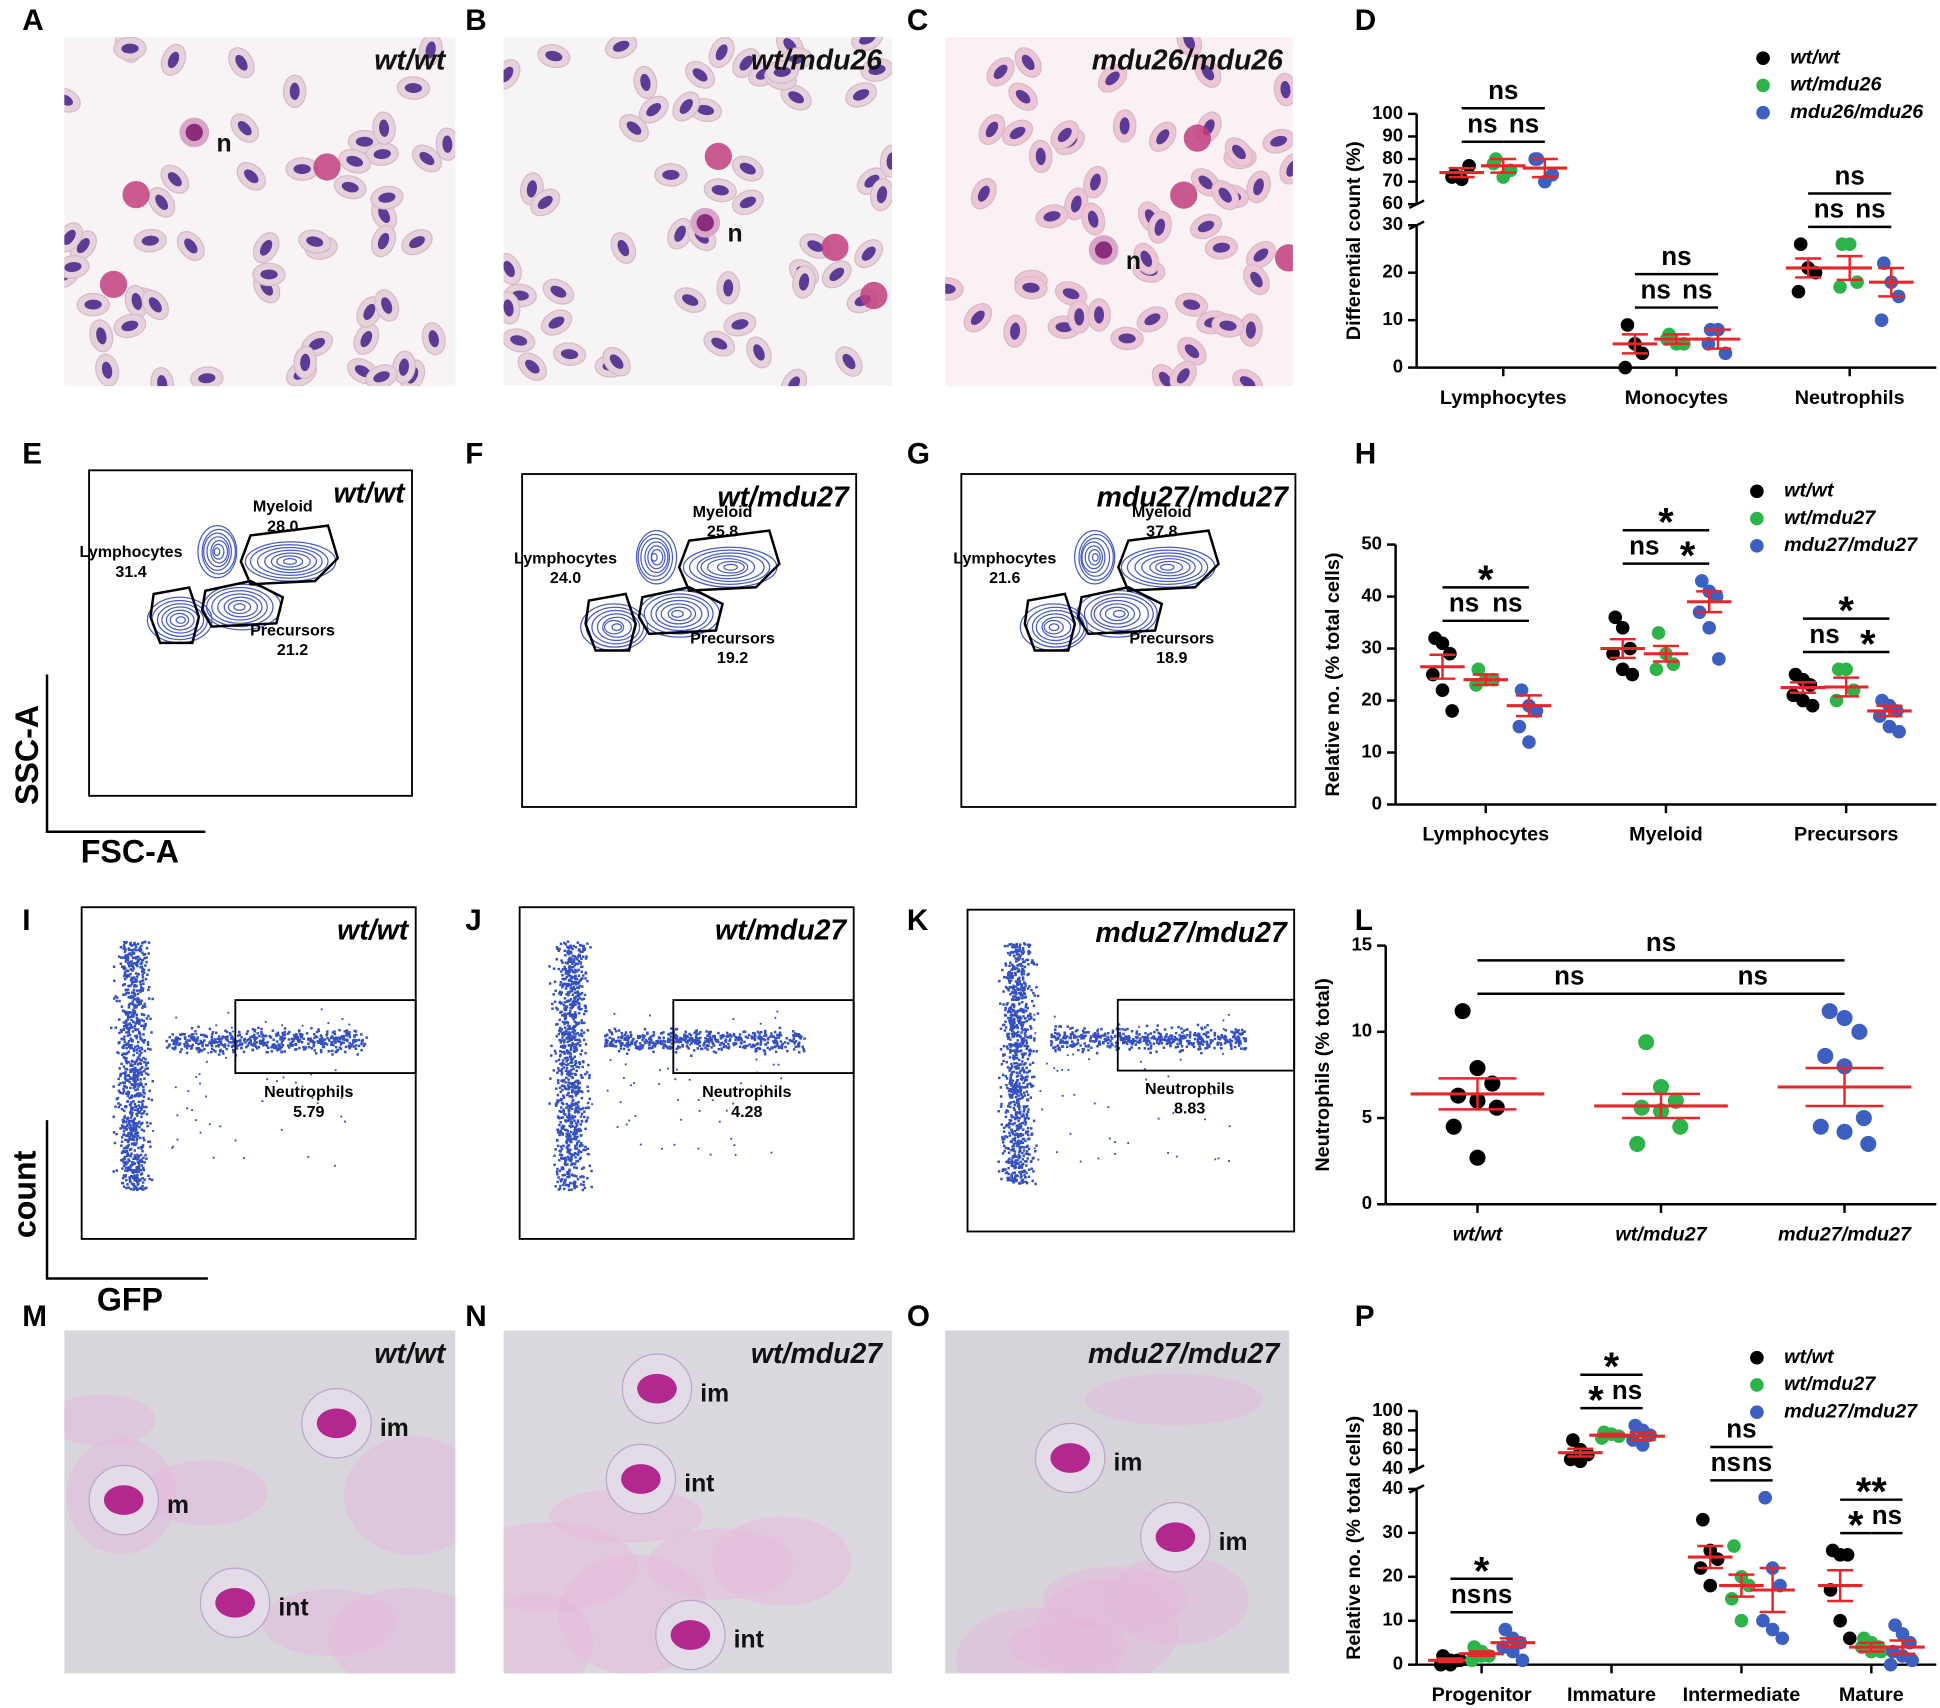 The image size is (1940, 1708). What do you see at coordinates (678, 614) in the screenshot?
I see `contour` at bounding box center [678, 614].